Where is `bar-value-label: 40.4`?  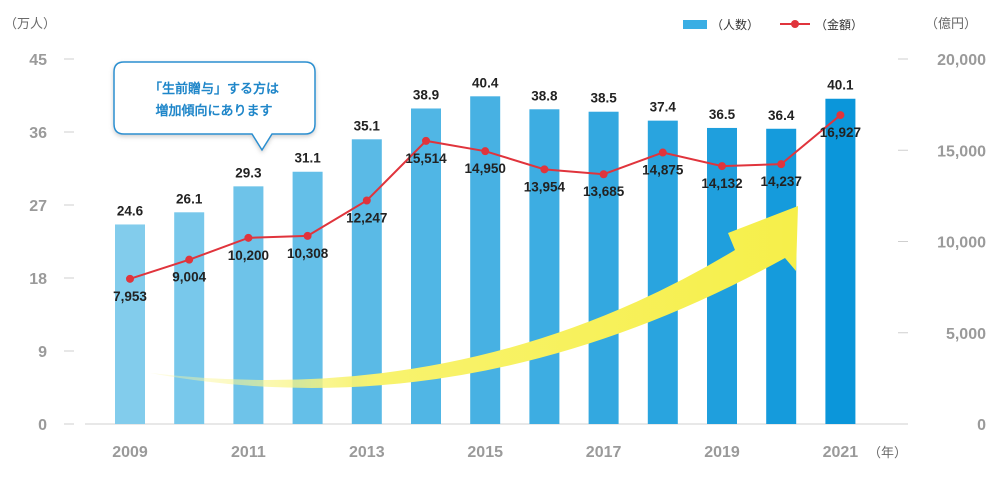 bar-value-label: 40.4 is located at coordinates (485, 82).